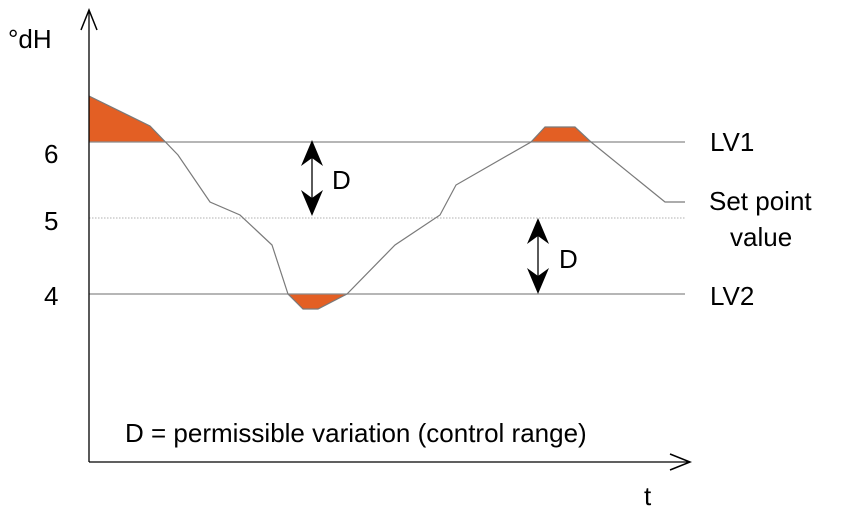 The height and width of the screenshot is (512, 845). I want to click on range-label-lower: D, so click(568, 259).